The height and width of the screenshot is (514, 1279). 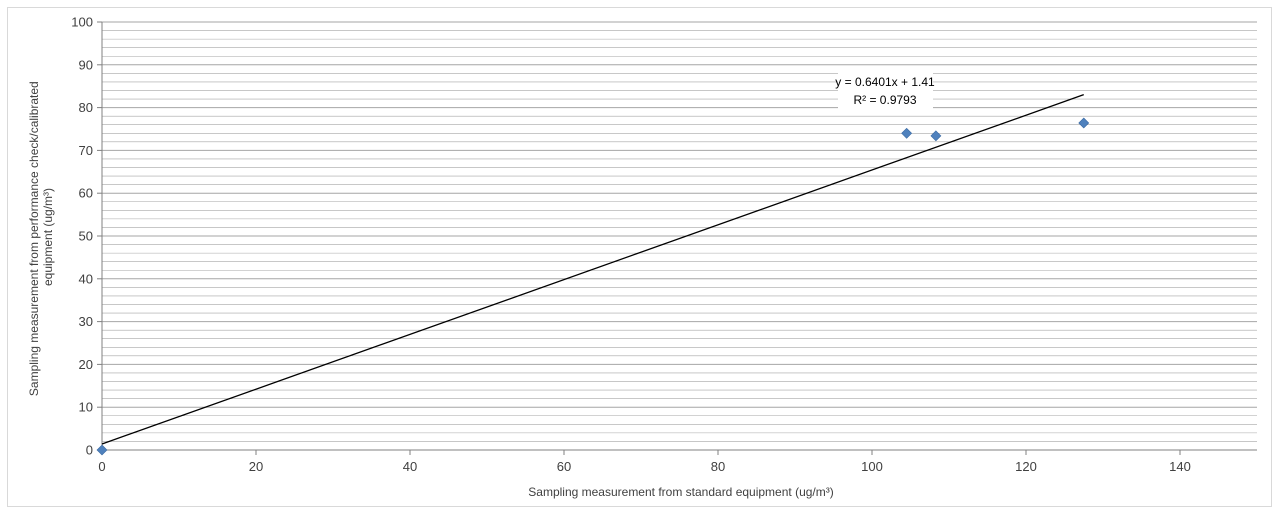 What do you see at coordinates (101, 466) in the screenshot?
I see `x-tick-label: 0` at bounding box center [101, 466].